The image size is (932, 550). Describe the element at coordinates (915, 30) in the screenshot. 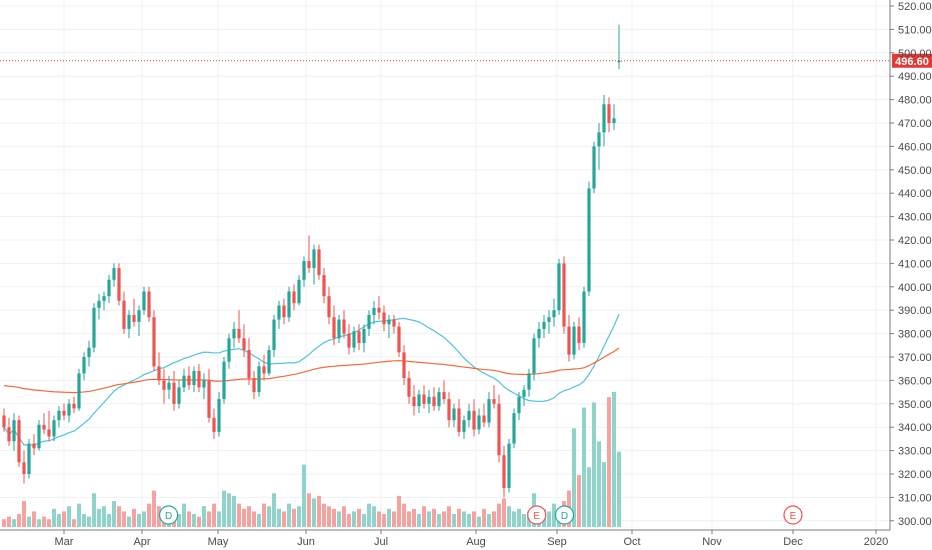

I see `y-tick-label: 510.00` at that location.